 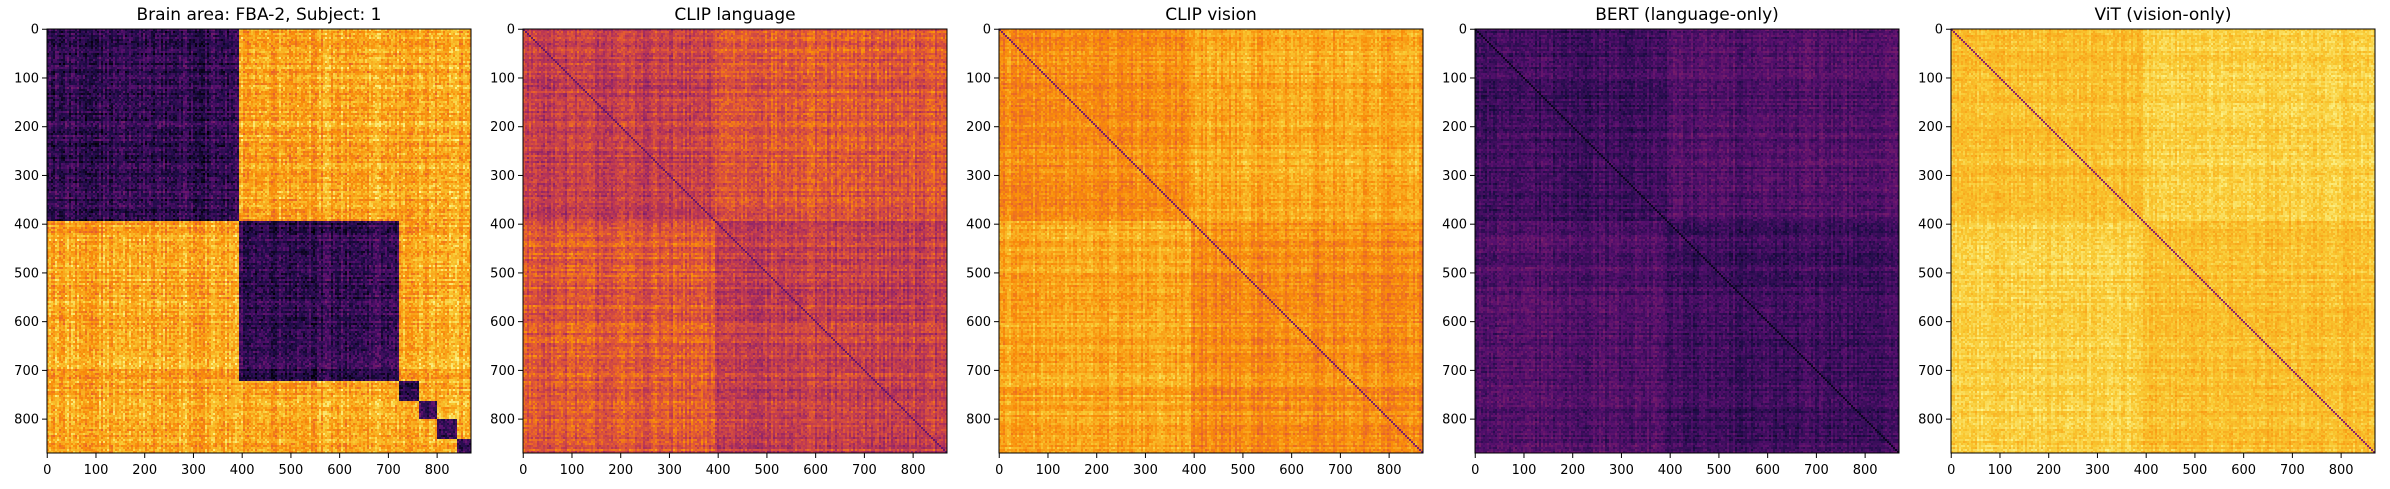 What do you see at coordinates (1687, 15) in the screenshot?
I see `panel-title: BERT (language-only)` at bounding box center [1687, 15].